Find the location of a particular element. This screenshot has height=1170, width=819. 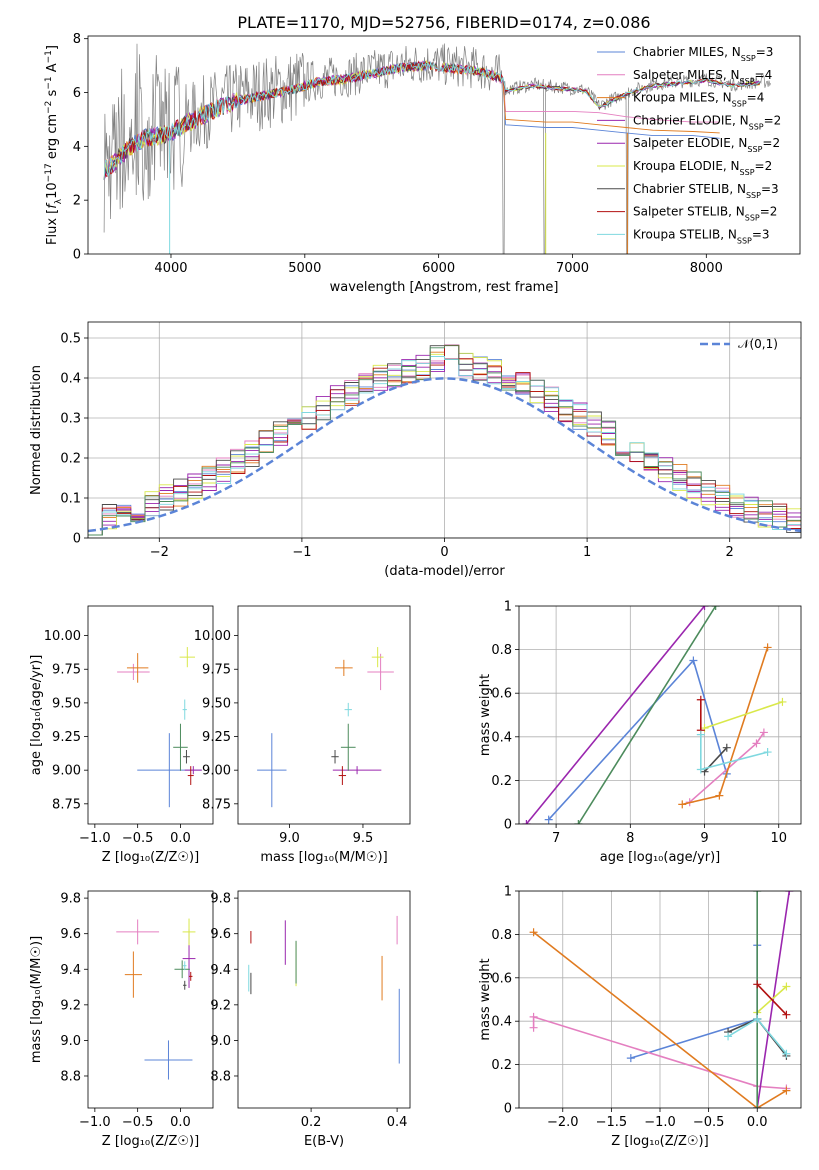

y-tick-label: 0.3 is located at coordinates (70, 419).